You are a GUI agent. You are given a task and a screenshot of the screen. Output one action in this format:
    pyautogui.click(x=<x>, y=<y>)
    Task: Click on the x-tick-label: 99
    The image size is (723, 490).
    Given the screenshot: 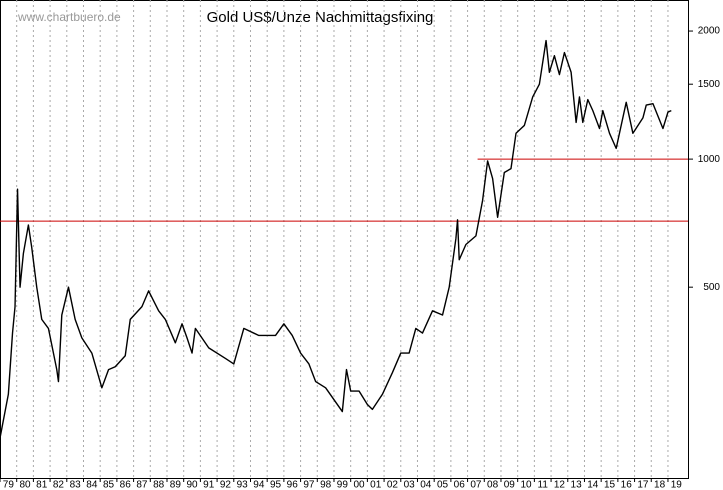 What is the action you would take?
    pyautogui.click(x=343, y=485)
    